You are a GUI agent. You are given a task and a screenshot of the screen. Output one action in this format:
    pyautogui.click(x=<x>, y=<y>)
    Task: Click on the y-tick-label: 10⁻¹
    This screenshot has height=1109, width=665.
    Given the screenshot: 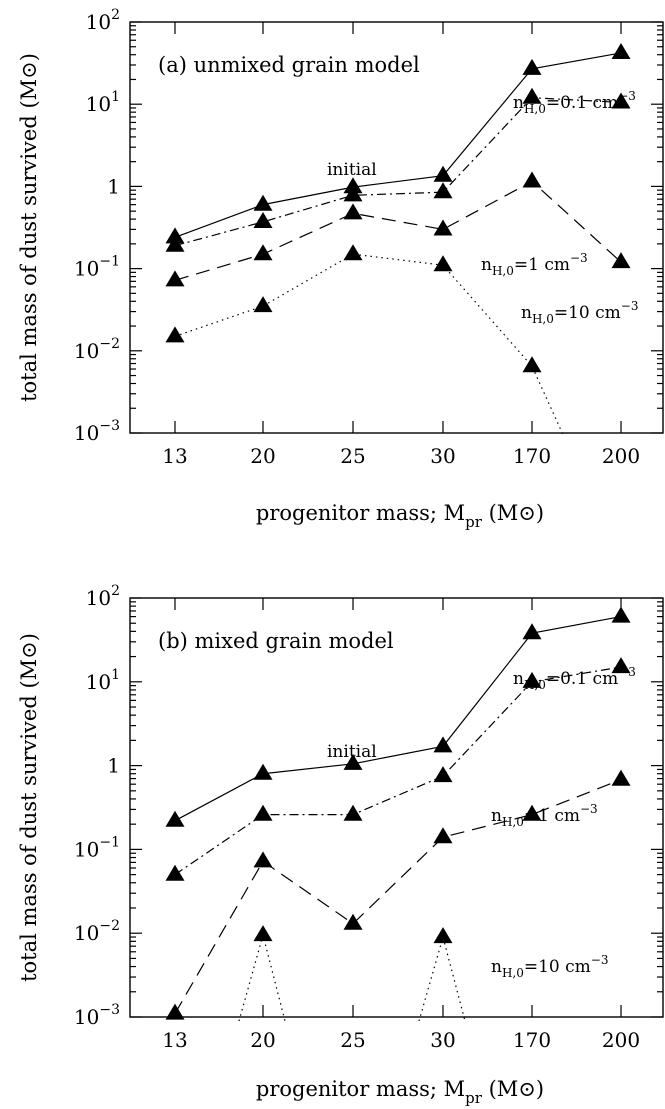 What is the action you would take?
    pyautogui.click(x=97, y=267)
    